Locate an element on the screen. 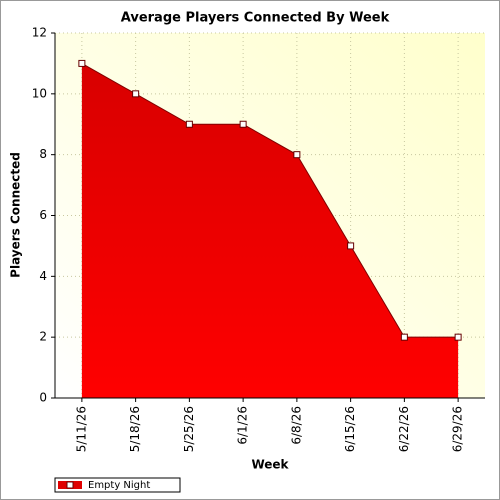  y-tick-label: 6 is located at coordinates (43, 215).